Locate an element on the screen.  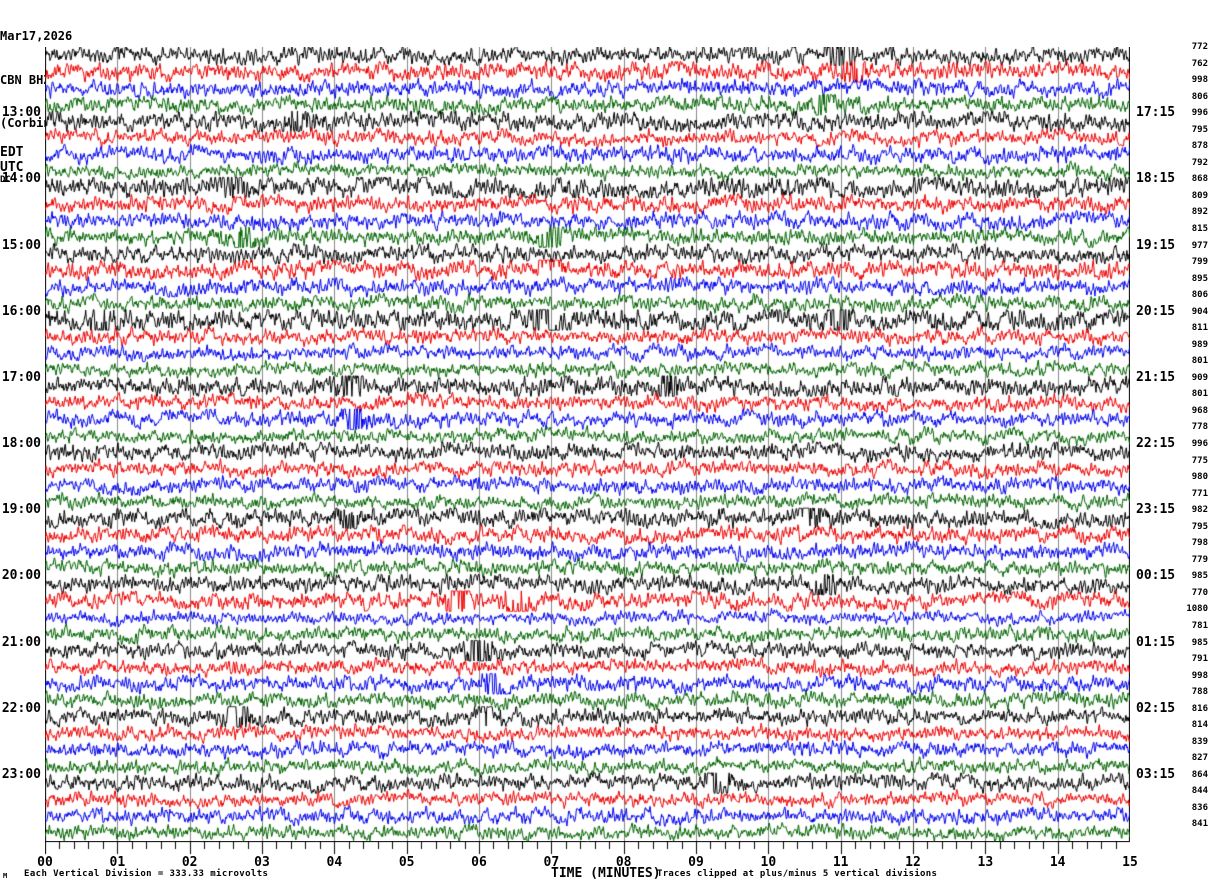
dc-value: 771 is located at coordinates (1199, 493).